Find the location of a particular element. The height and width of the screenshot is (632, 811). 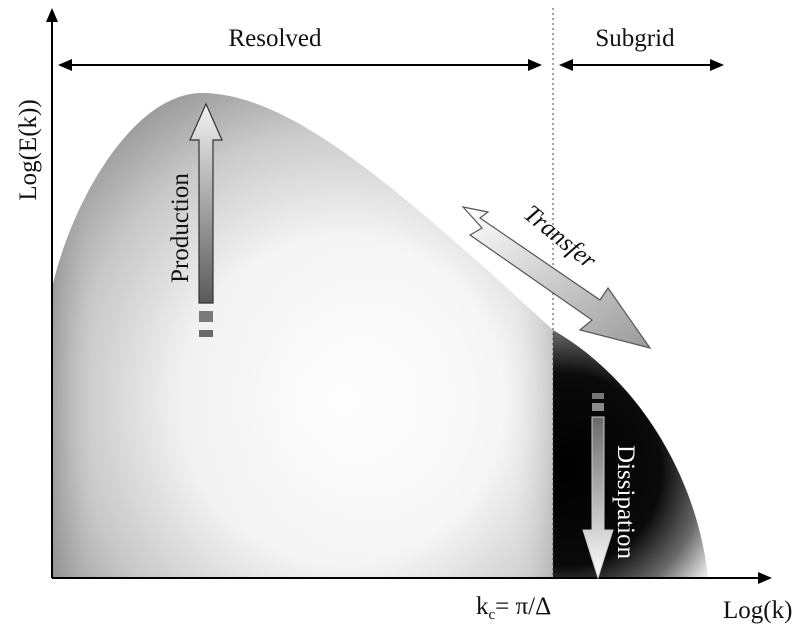

dissipation-label: Dissipation is located at coordinates (625, 502).